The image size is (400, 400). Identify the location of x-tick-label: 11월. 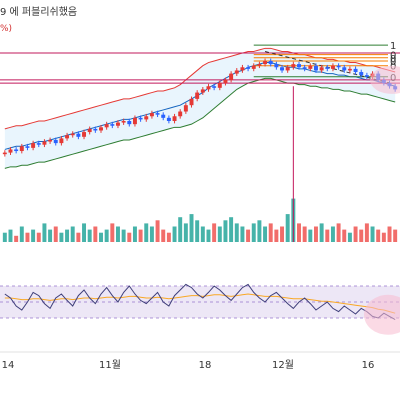
(110, 365).